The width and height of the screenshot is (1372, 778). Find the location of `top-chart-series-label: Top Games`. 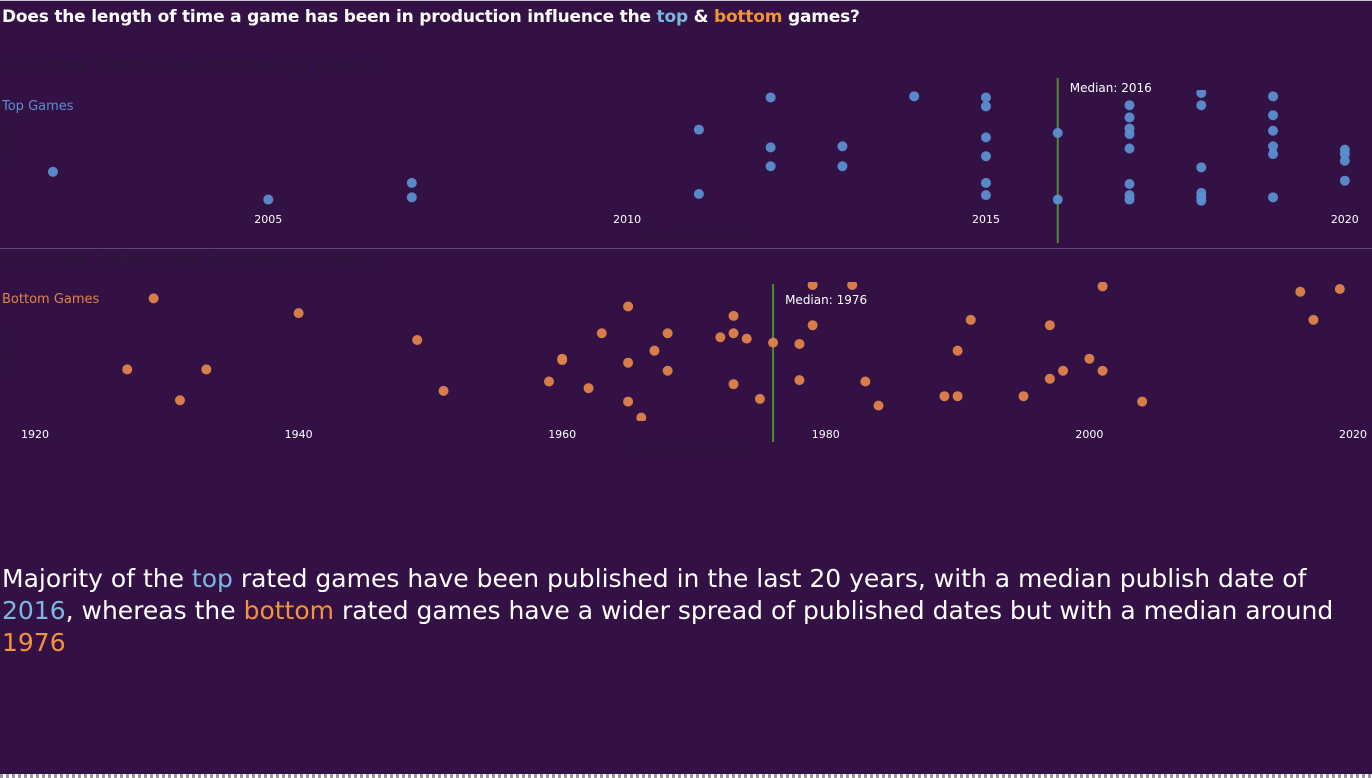

top-chart-series-label: Top Games is located at coordinates (38, 106).